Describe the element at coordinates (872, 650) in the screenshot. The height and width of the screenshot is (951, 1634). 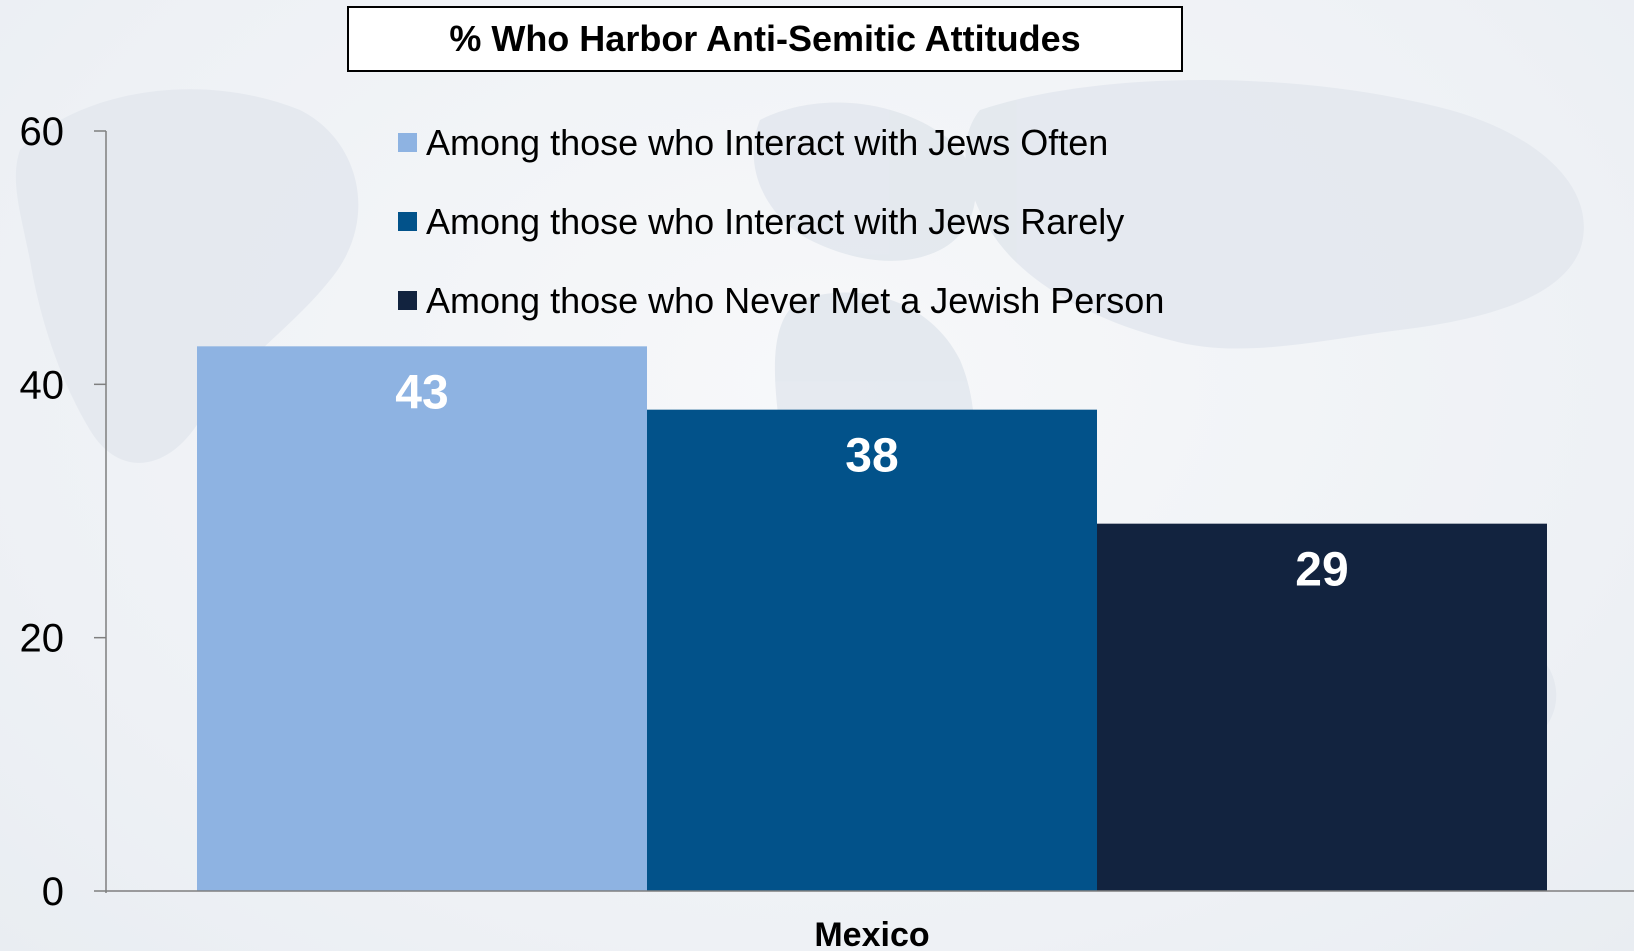
I see `bar-rarely` at that location.